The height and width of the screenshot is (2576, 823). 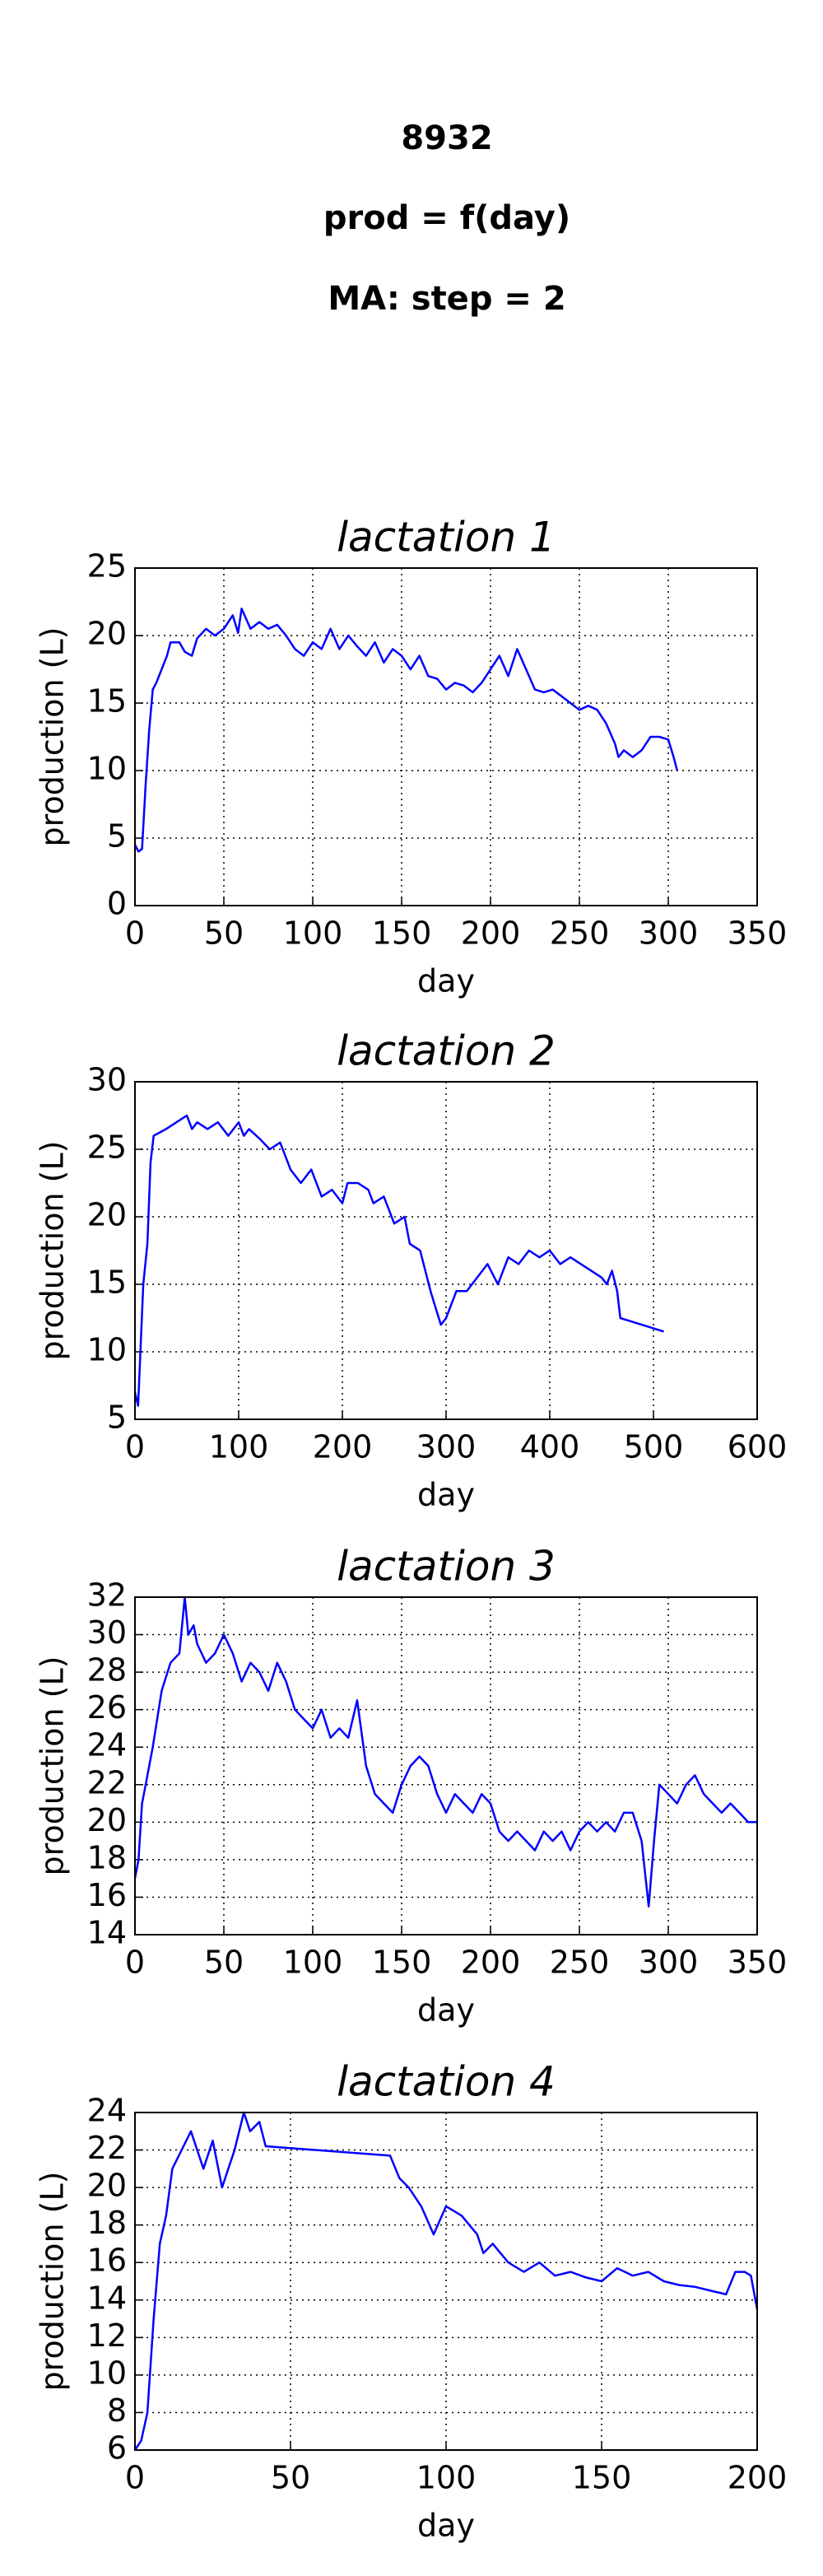 What do you see at coordinates (446, 218) in the screenshot?
I see `figure-subtitle: prod = f(day)` at bounding box center [446, 218].